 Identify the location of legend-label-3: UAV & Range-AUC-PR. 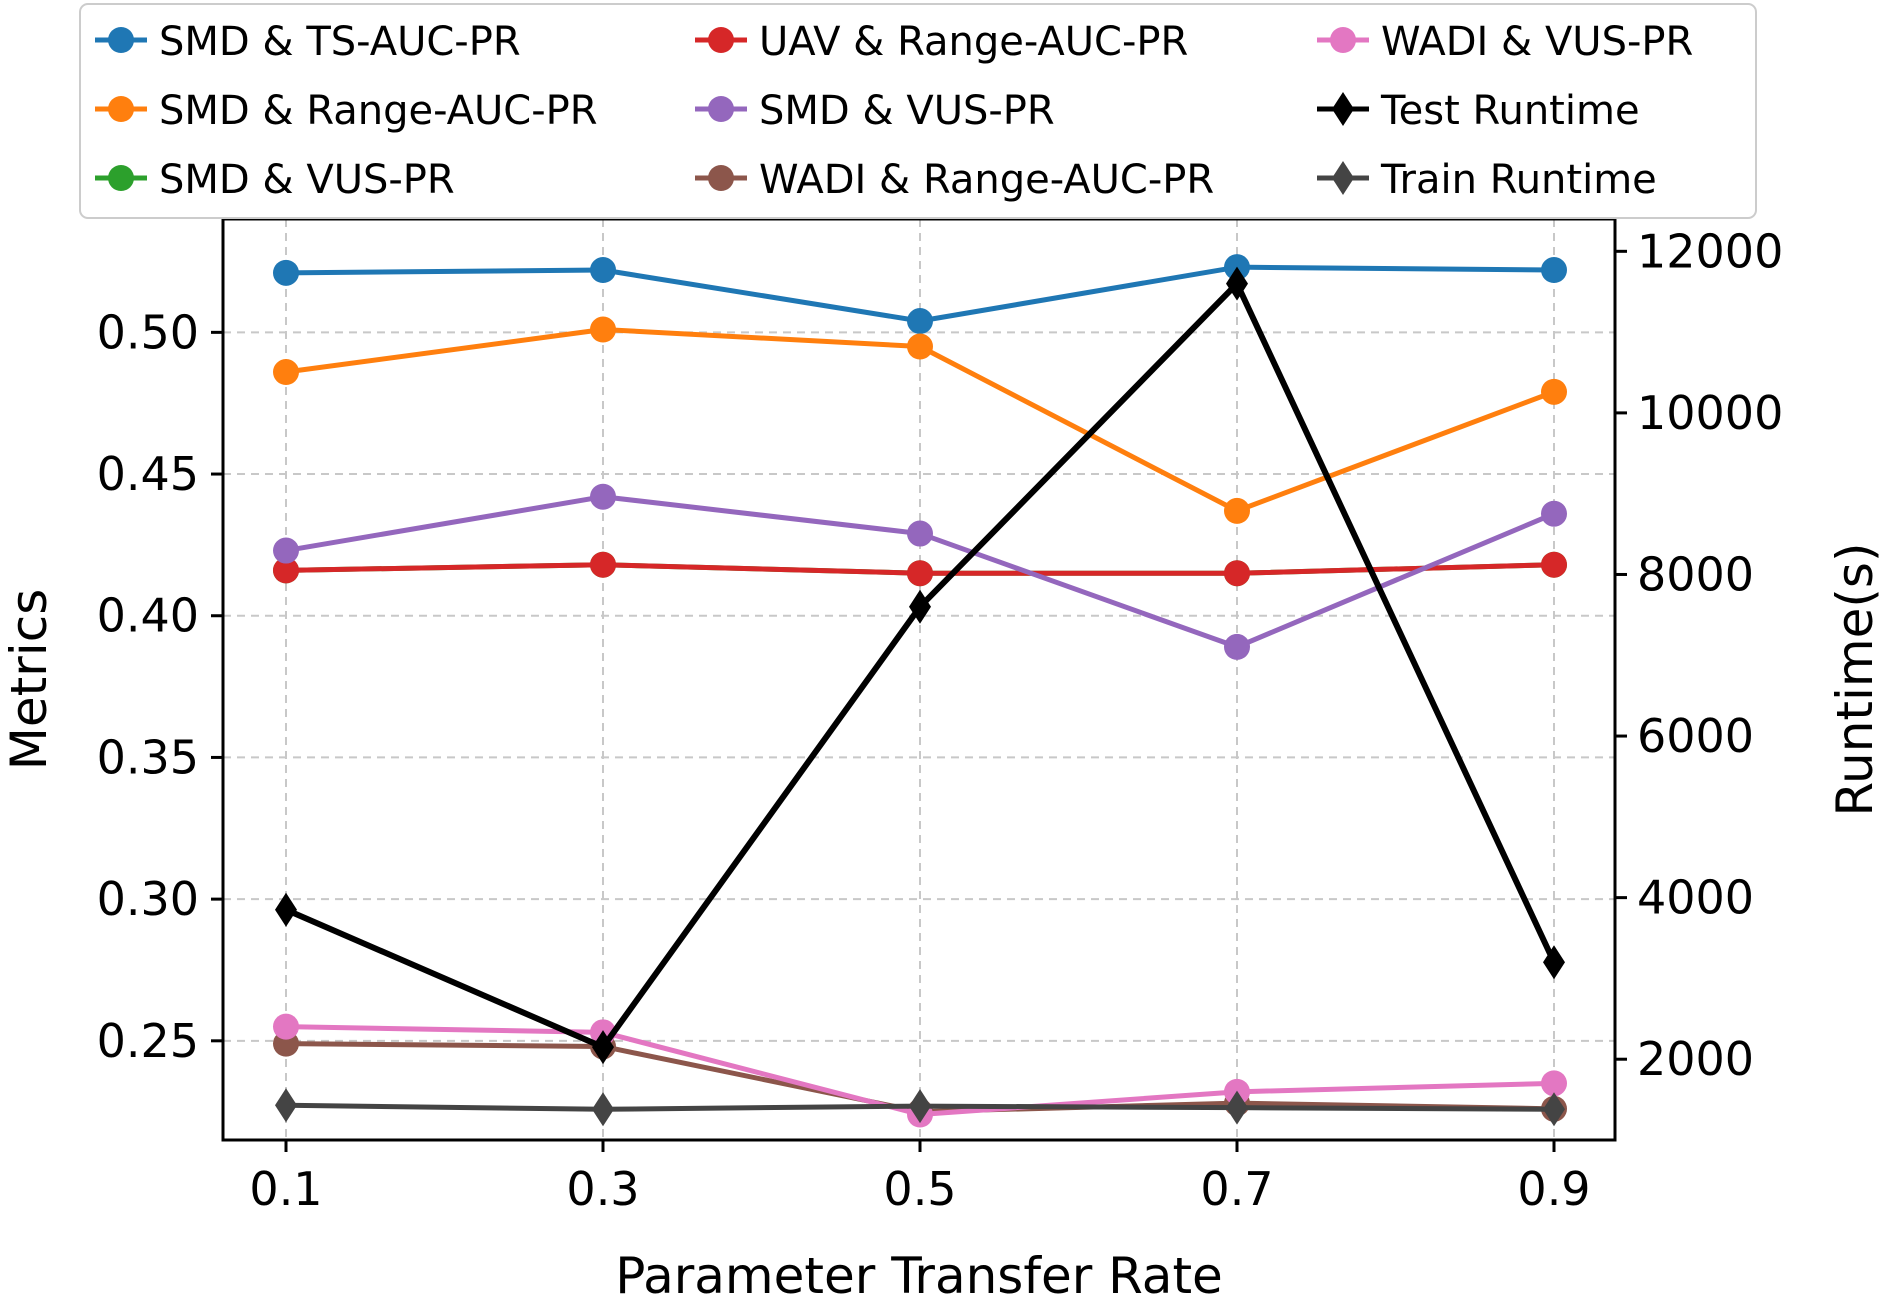
(973, 42).